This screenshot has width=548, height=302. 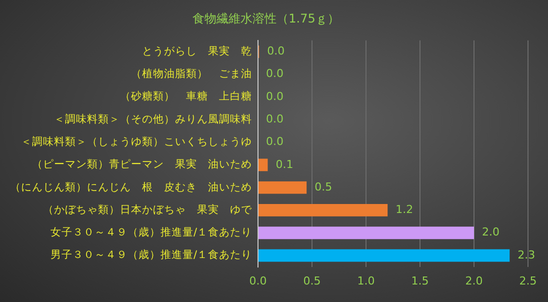 What do you see at coordinates (366, 281) in the screenshot?
I see `x-tick-label: 1.0` at bounding box center [366, 281].